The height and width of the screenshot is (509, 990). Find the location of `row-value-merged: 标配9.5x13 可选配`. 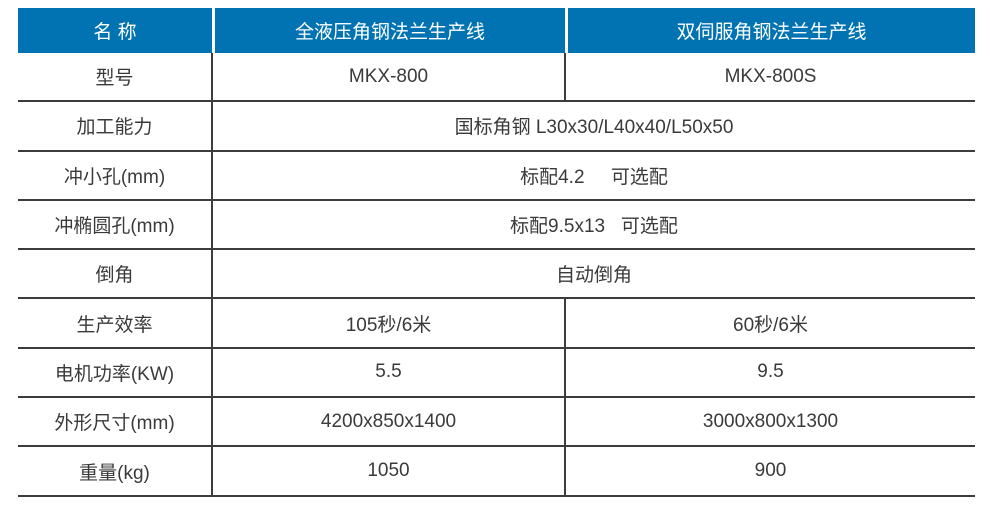

row-value-merged: 标配9.5x13 可选配 is located at coordinates (594, 227).